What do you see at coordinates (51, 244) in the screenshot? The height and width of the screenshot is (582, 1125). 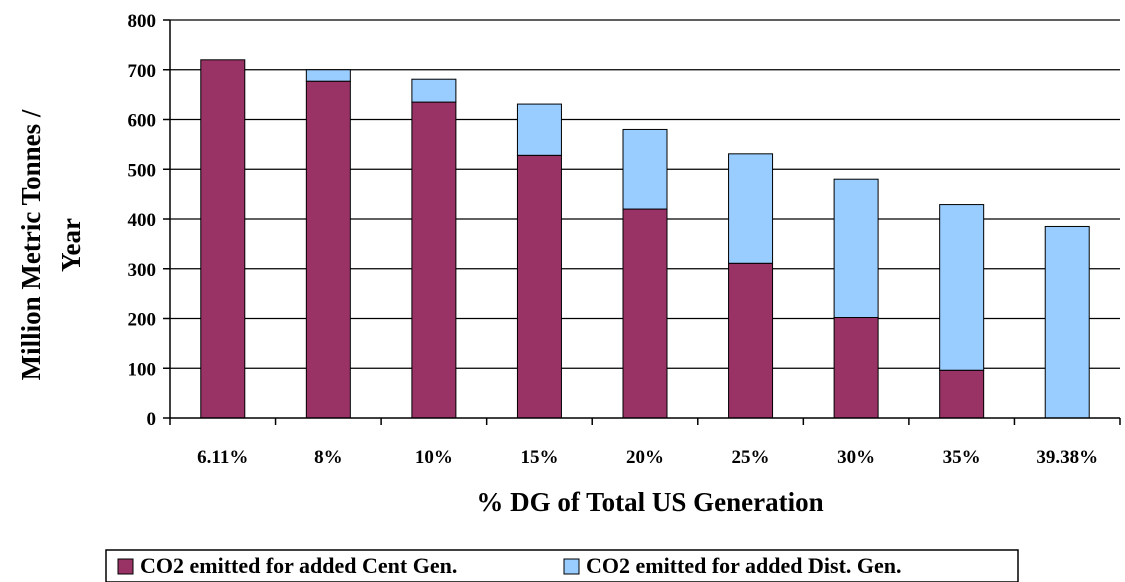 I see `y-axis-title: Million Metric Tonnes / Year` at bounding box center [51, 244].